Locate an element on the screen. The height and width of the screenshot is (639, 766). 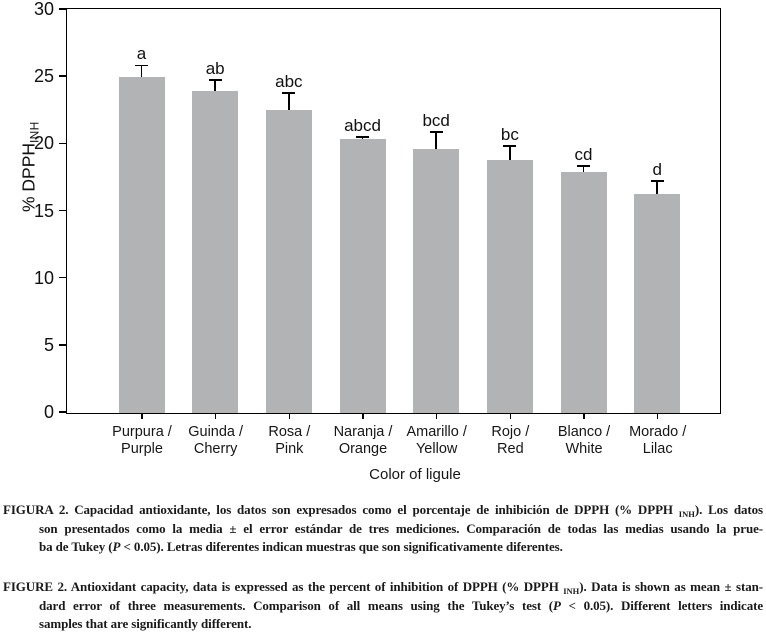
sig-letter: bc is located at coordinates (509, 134).